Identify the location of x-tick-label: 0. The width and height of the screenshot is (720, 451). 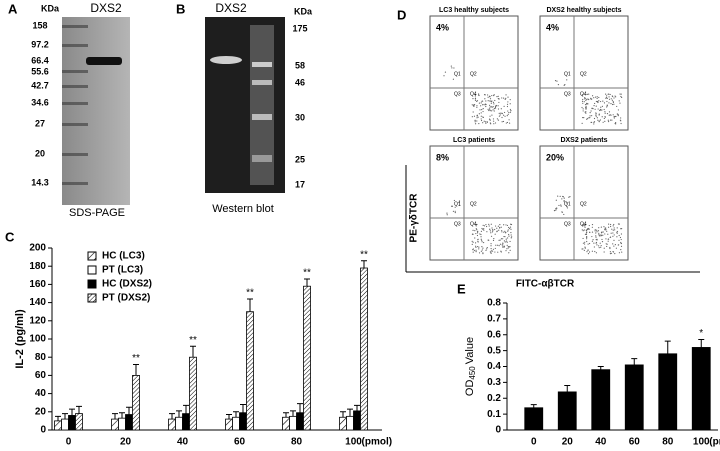
(534, 442).